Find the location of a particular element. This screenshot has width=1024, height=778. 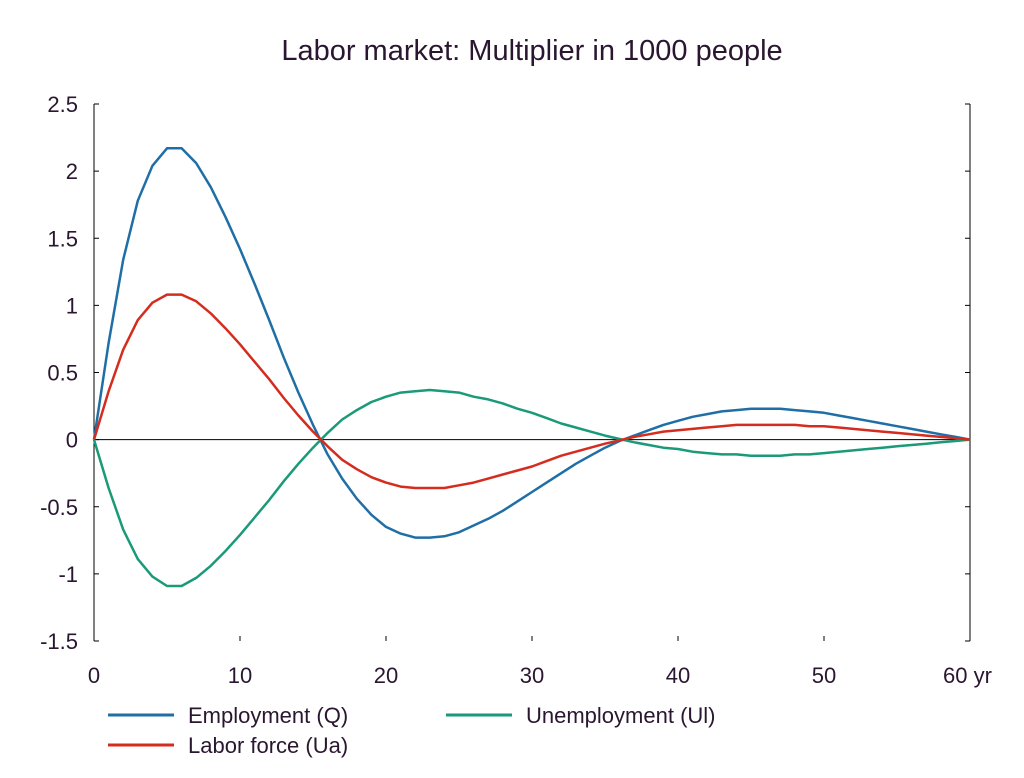

x-tick-label: 50 is located at coordinates (824, 675).